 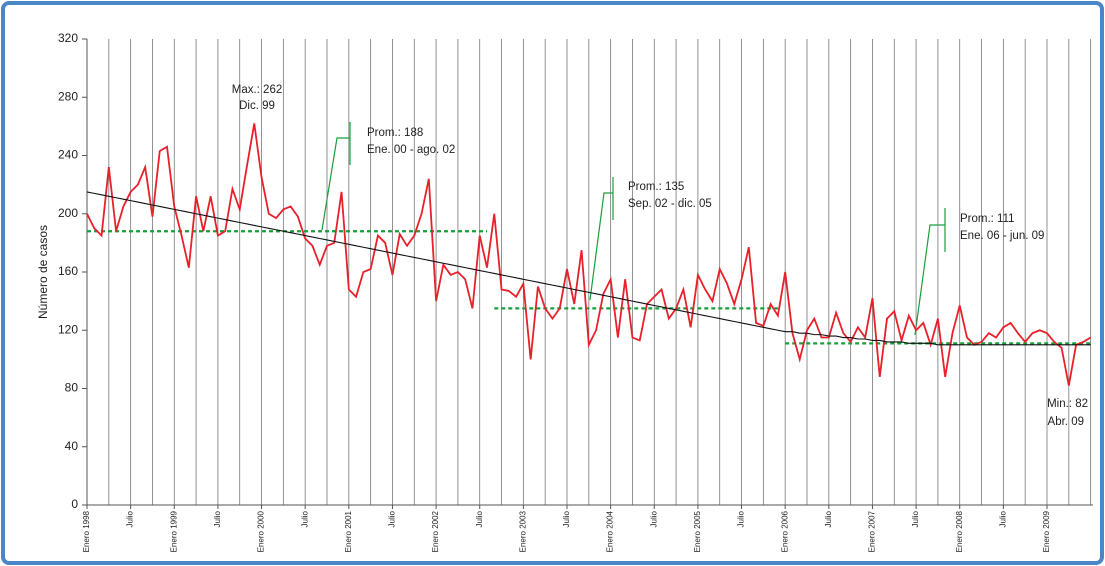 What do you see at coordinates (435, 531) in the screenshot?
I see `x-tick-label: Enero 2002` at bounding box center [435, 531].